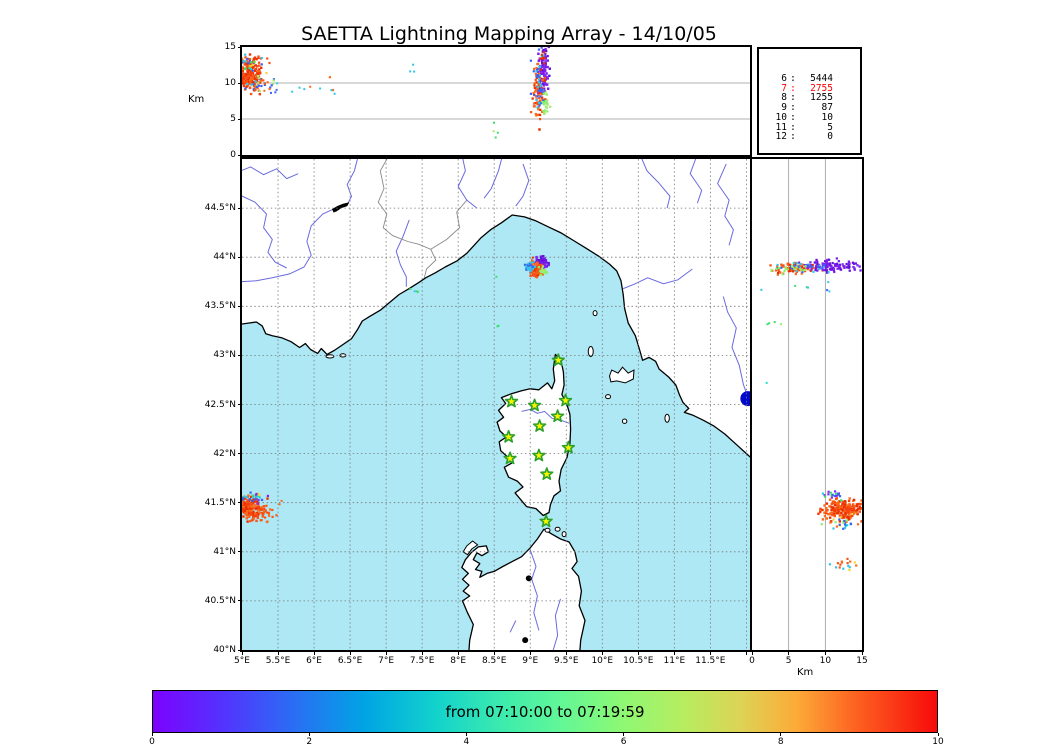  What do you see at coordinates (152, 742) in the screenshot?
I see `colorbar-tick-label: 0` at bounding box center [152, 742].